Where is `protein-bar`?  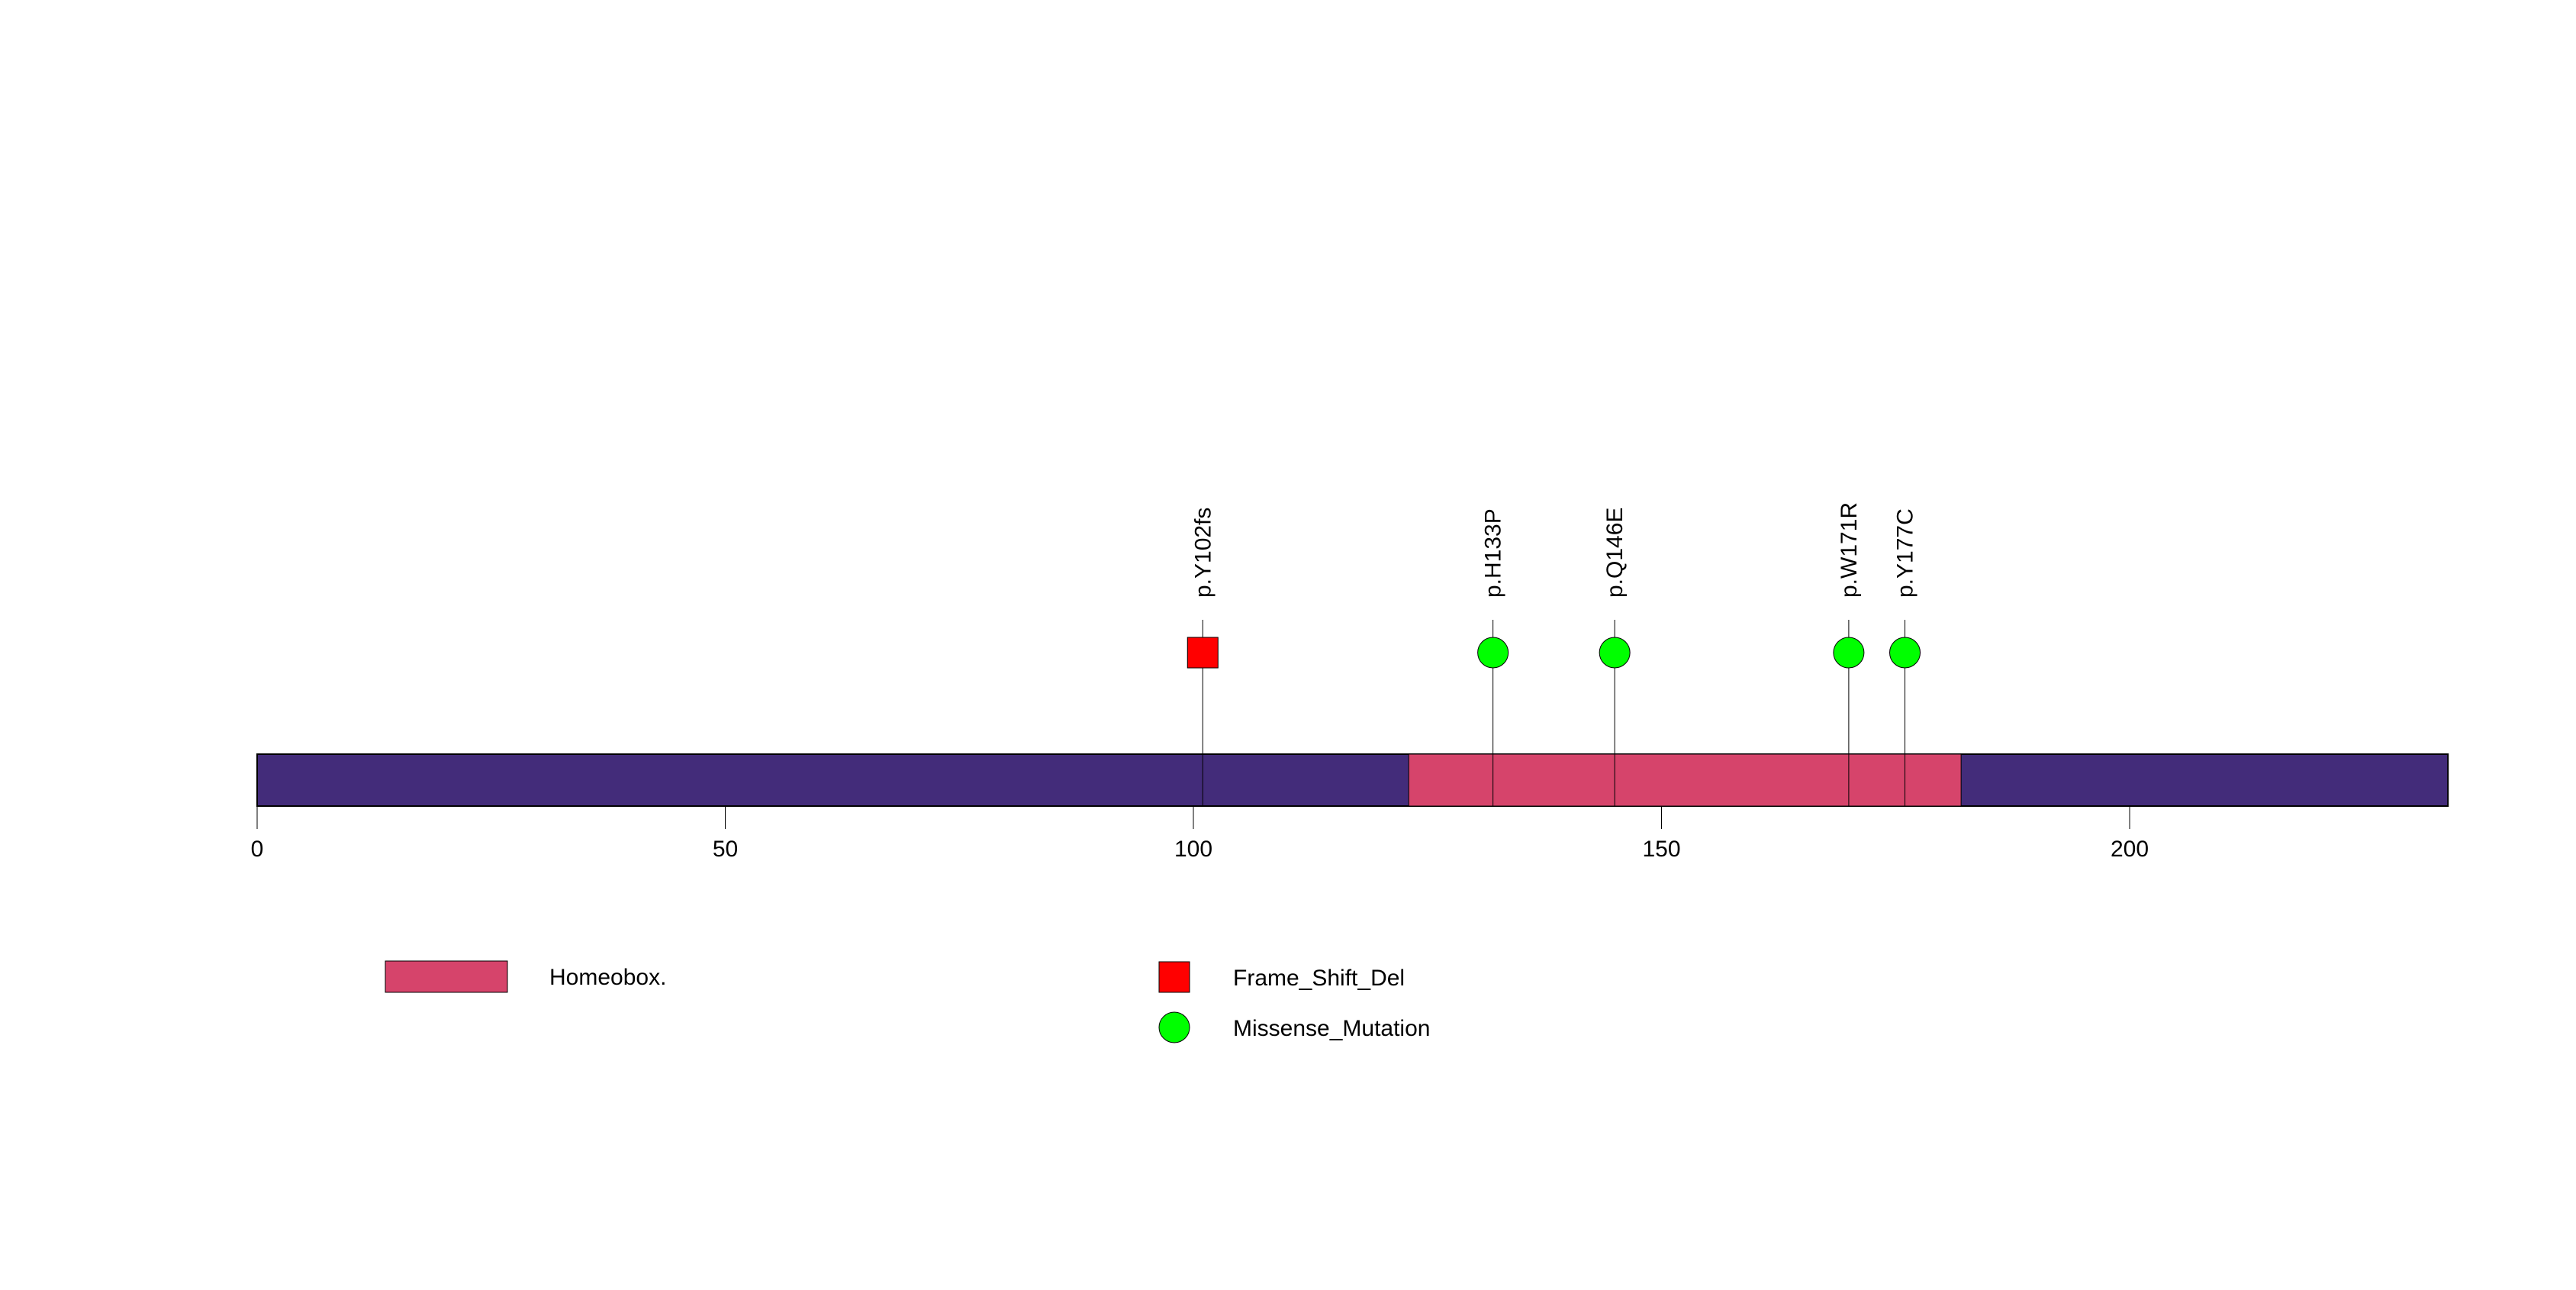
protein-bar is located at coordinates (1352, 780).